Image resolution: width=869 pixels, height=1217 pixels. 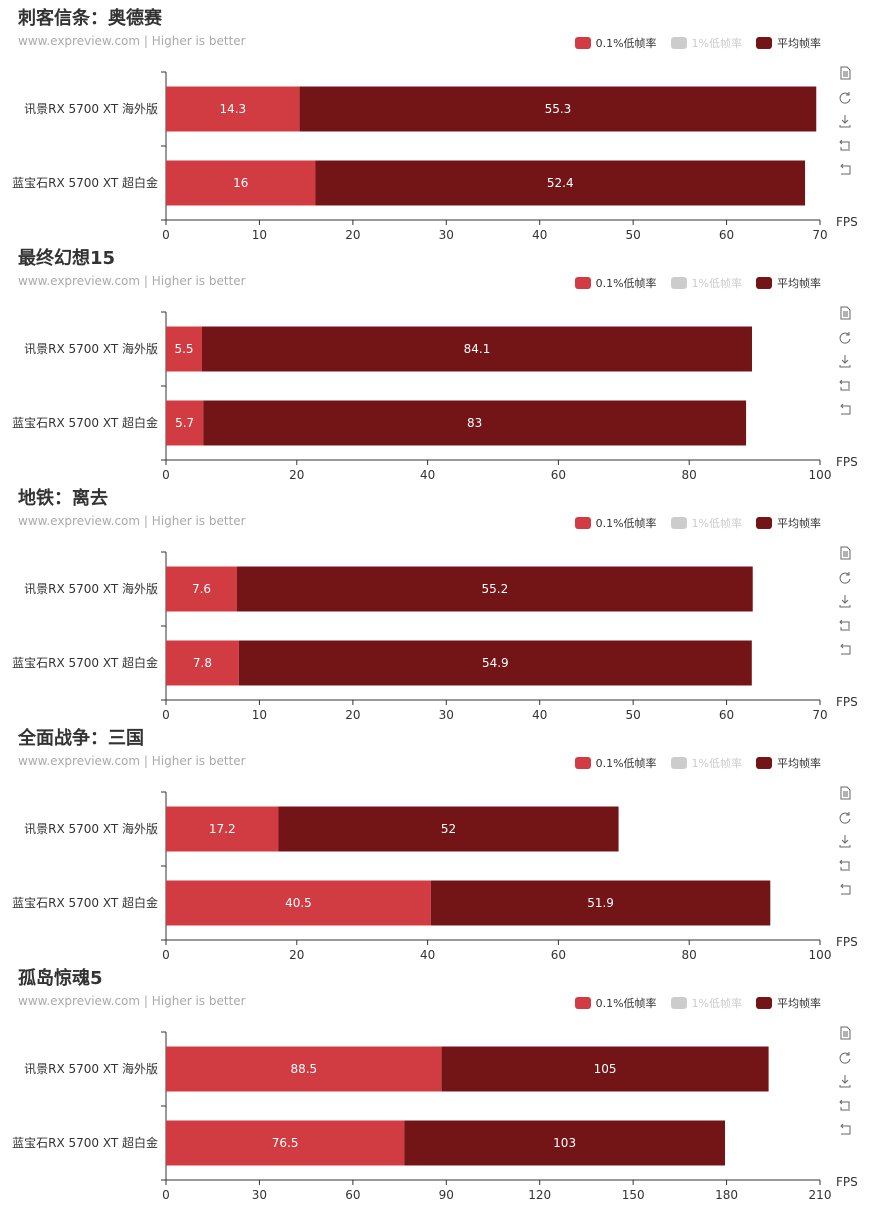 I want to click on x-tick-label: 150, so click(x=633, y=1195).